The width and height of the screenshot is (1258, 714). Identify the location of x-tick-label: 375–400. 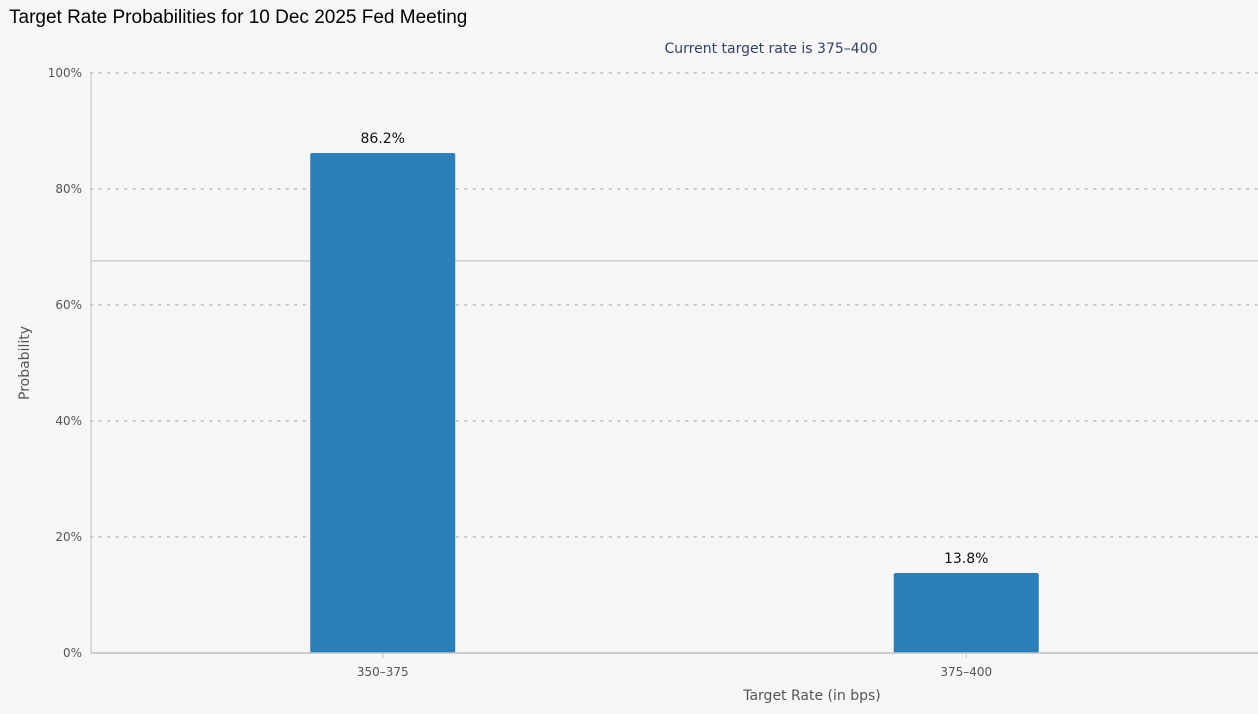
(966, 672).